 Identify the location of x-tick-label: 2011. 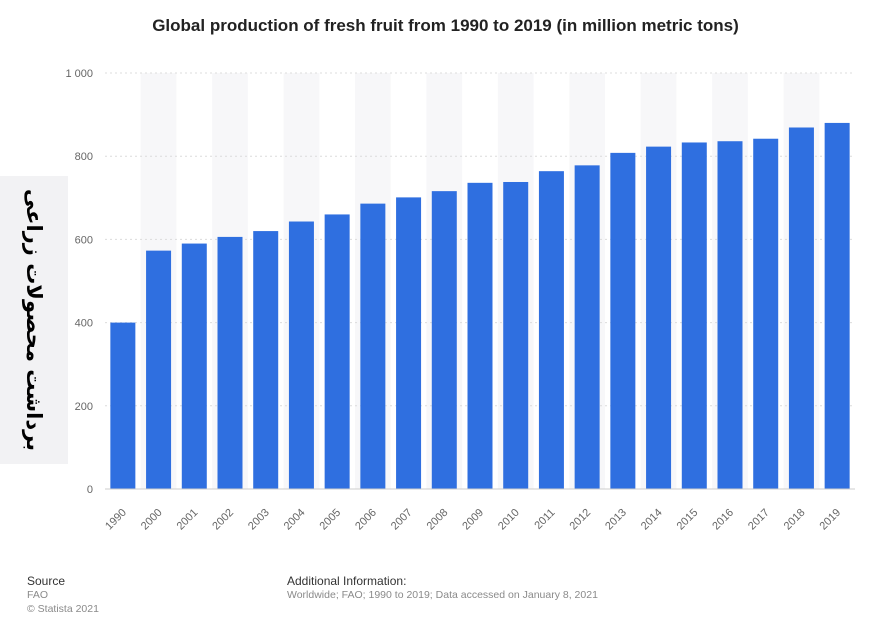
(544, 519).